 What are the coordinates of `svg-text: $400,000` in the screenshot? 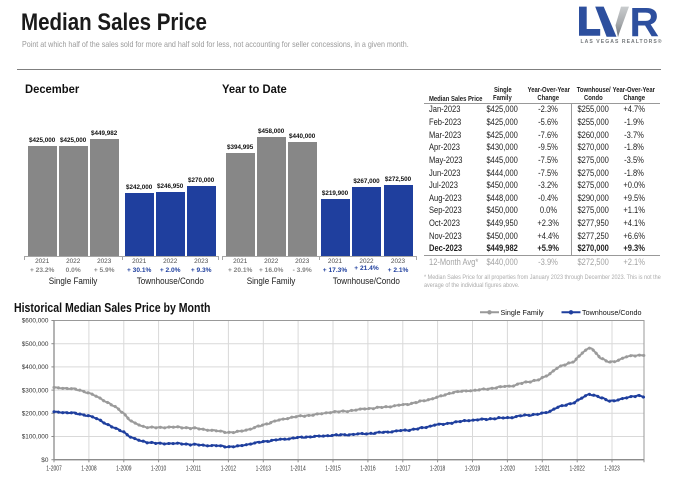 It's located at (35, 367).